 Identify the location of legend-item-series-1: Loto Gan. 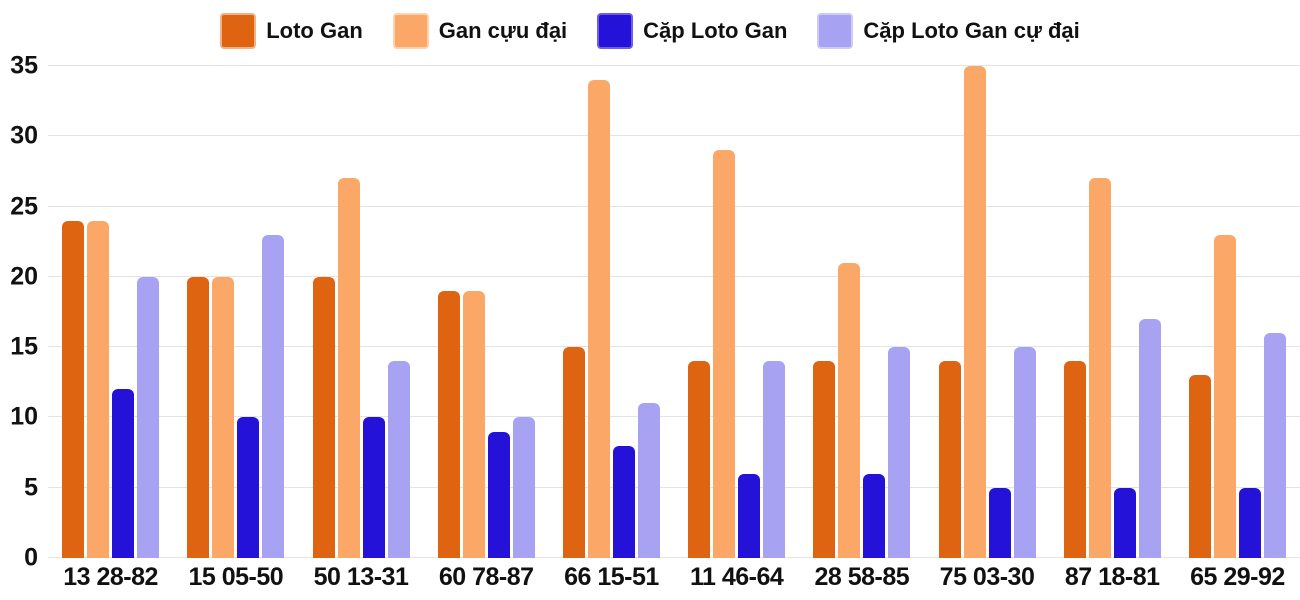
(291, 31).